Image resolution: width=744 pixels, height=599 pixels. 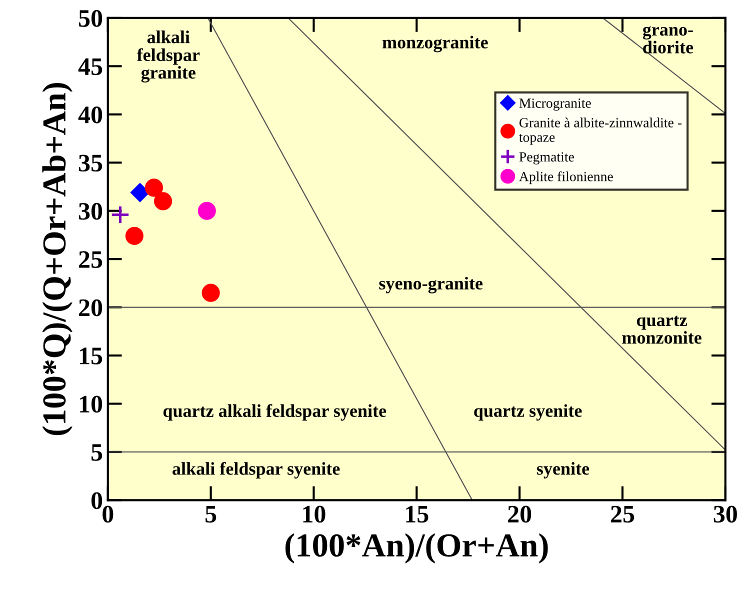 I want to click on annotation: grano- diorite, so click(x=668, y=40).